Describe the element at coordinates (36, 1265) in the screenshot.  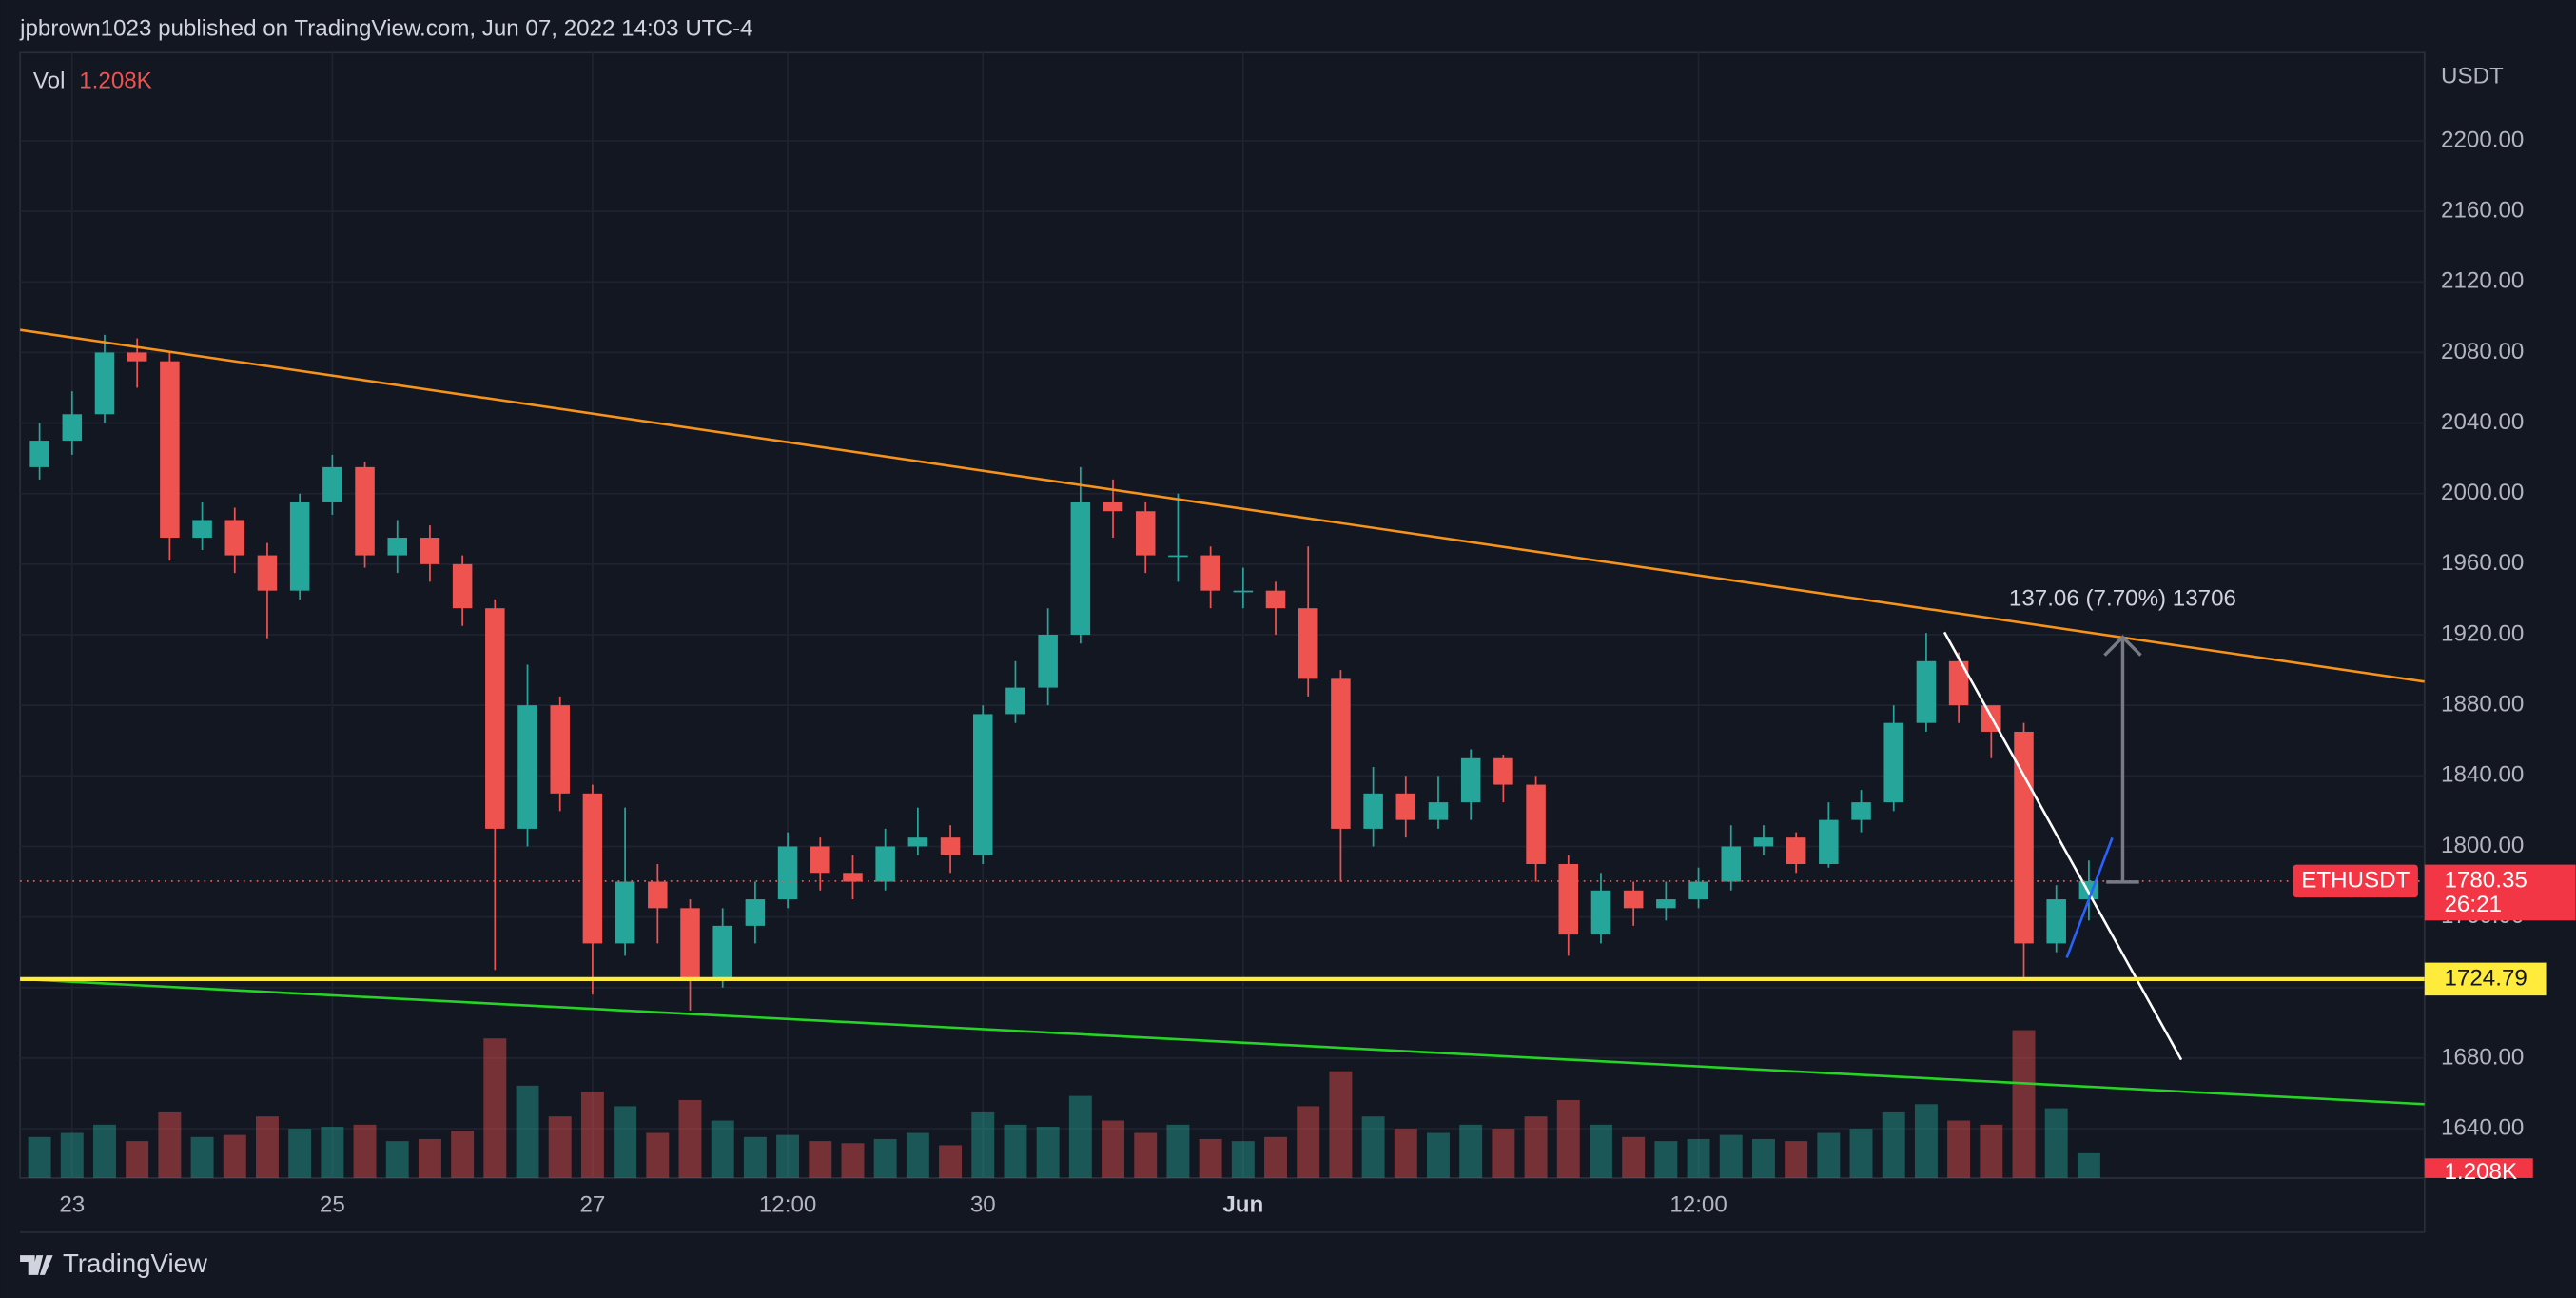
I see `logo` at that location.